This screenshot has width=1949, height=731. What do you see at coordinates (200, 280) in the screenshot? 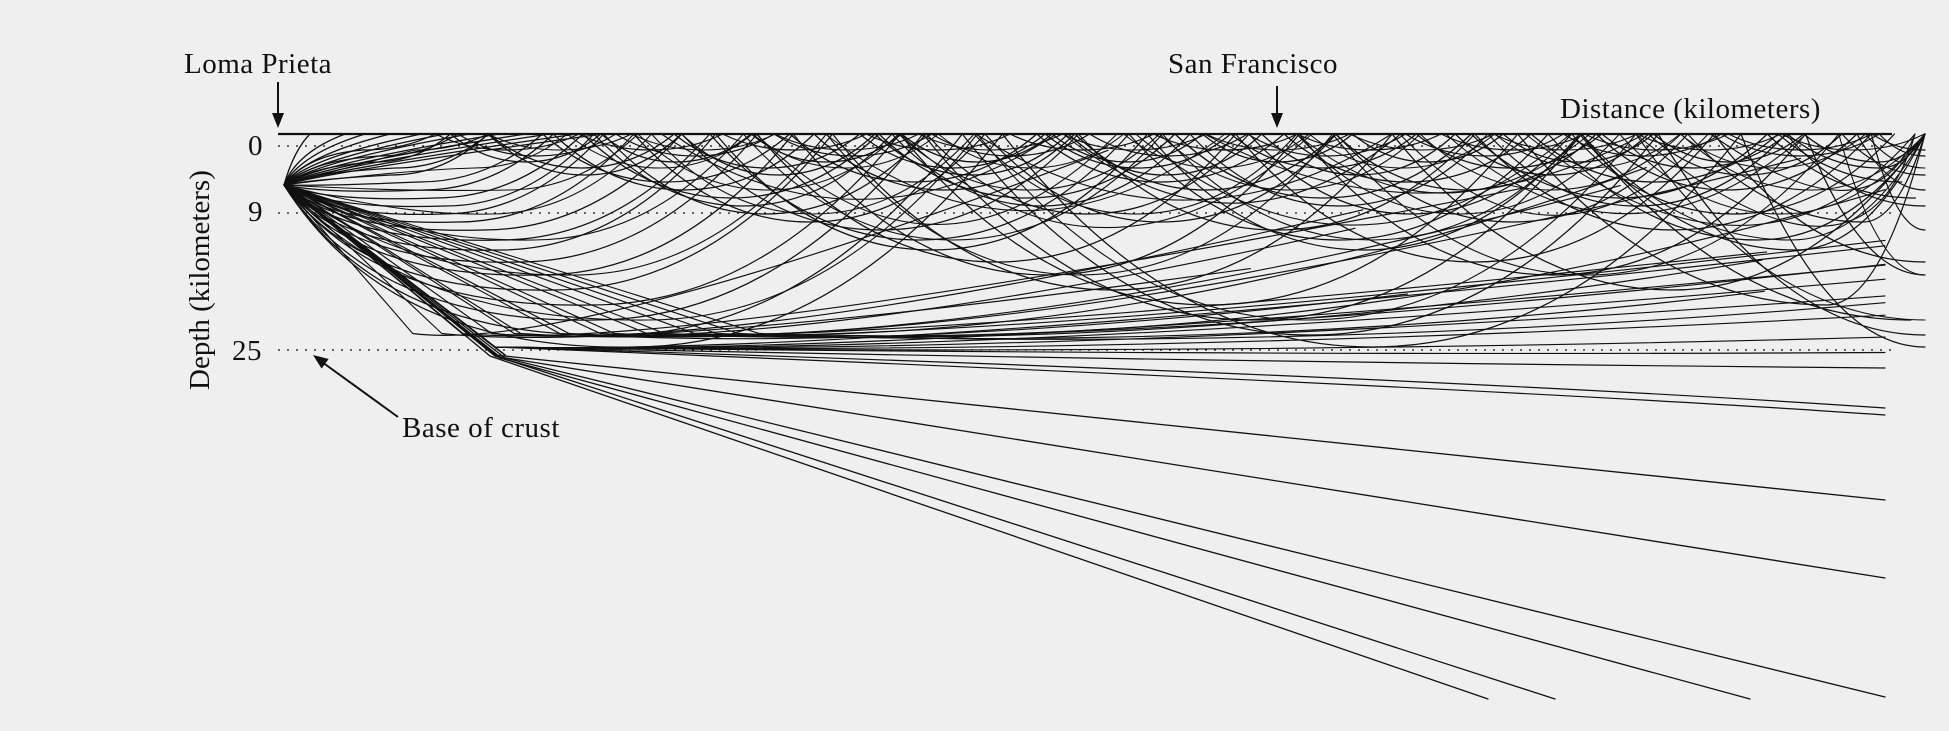
I see `depth-axis-label: Depth (kilometers)` at bounding box center [200, 280].